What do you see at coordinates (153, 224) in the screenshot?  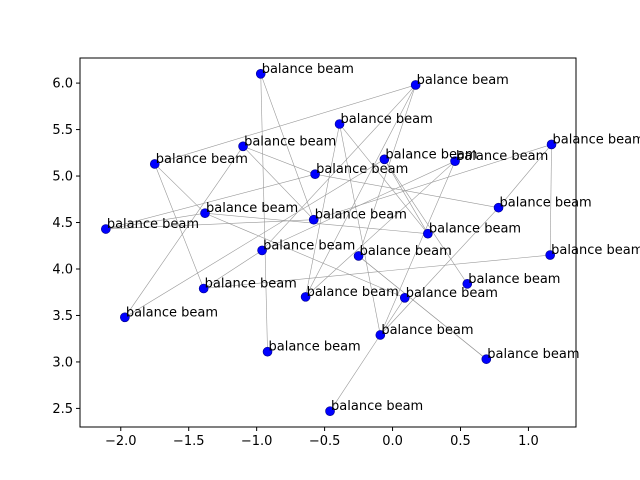 I see `point-label-12: balance beam` at bounding box center [153, 224].